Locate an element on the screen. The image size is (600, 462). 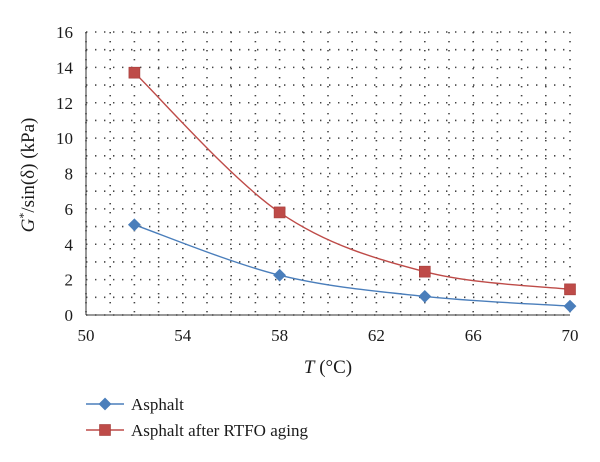
x-tick-label: 70 is located at coordinates (570, 335).